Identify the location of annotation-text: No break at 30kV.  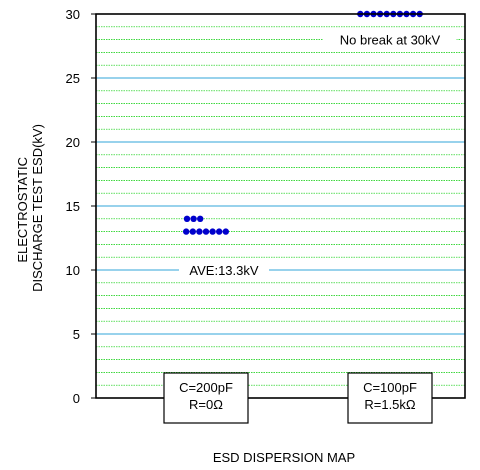
(390, 40).